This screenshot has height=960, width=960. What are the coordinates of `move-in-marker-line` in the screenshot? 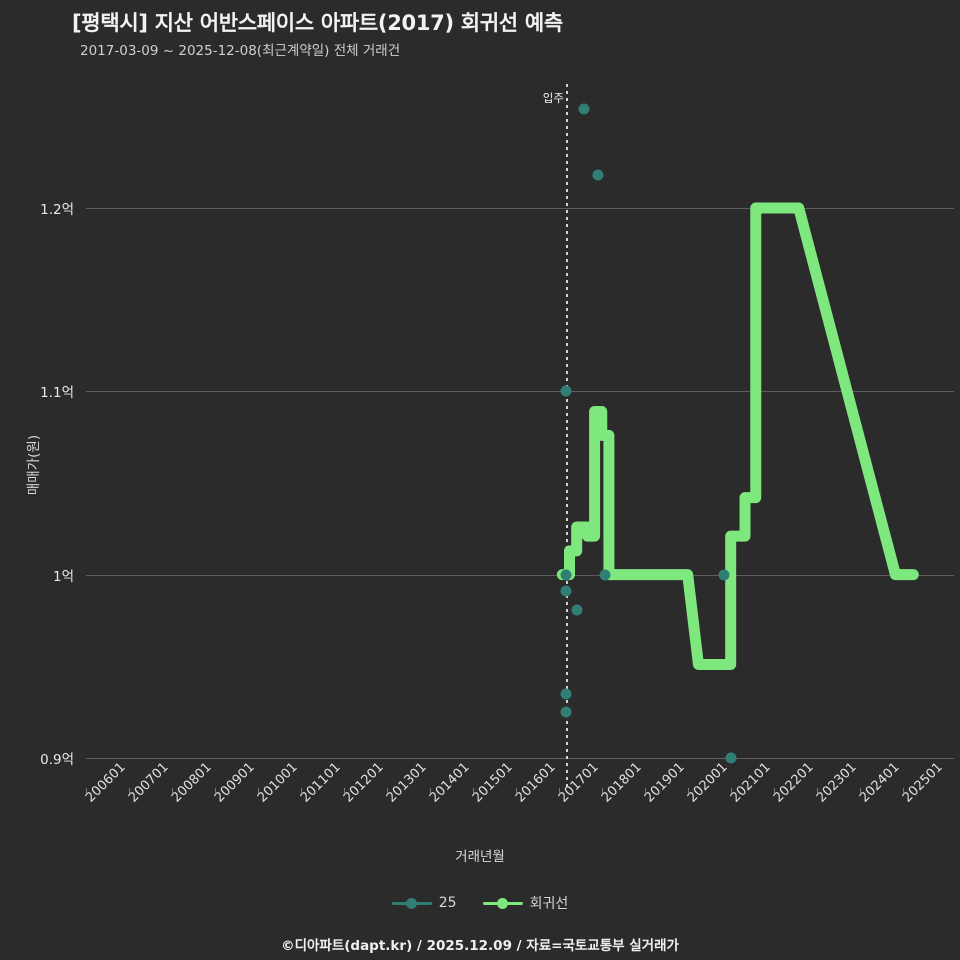 It's located at (566, 435).